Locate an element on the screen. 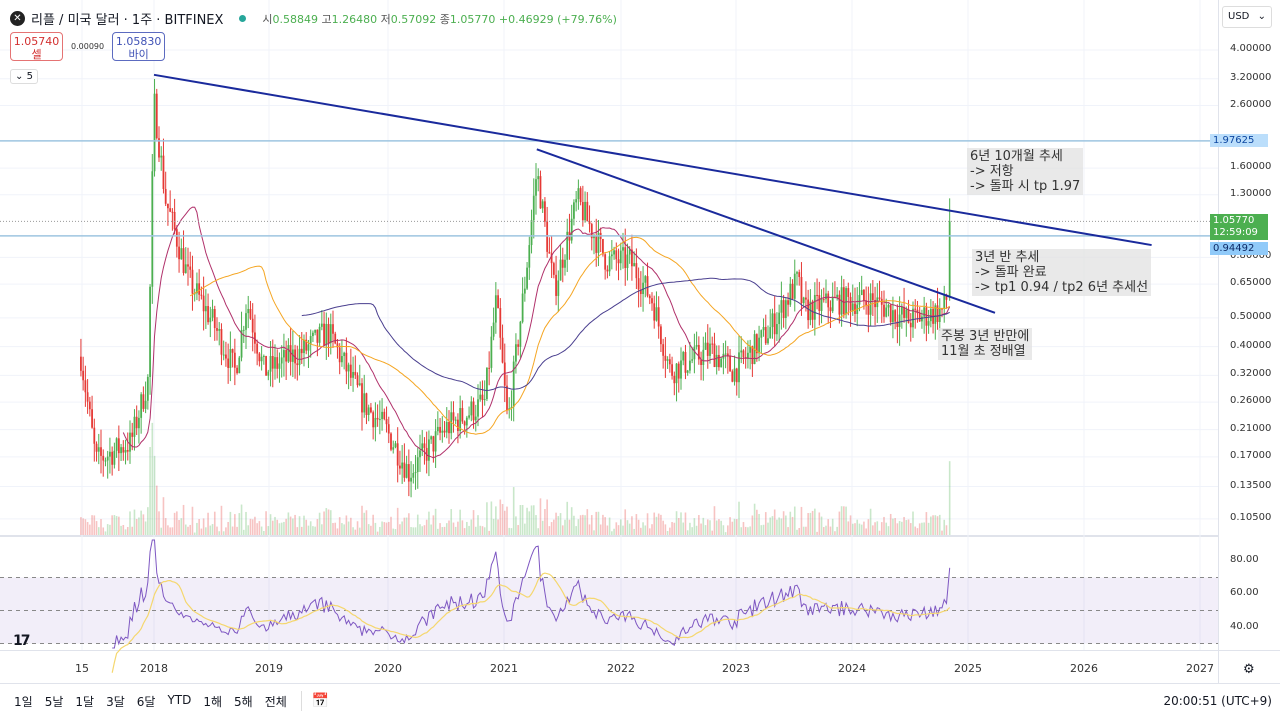 This screenshot has width=1280, height=718. range-button: 전체 is located at coordinates (275, 701).